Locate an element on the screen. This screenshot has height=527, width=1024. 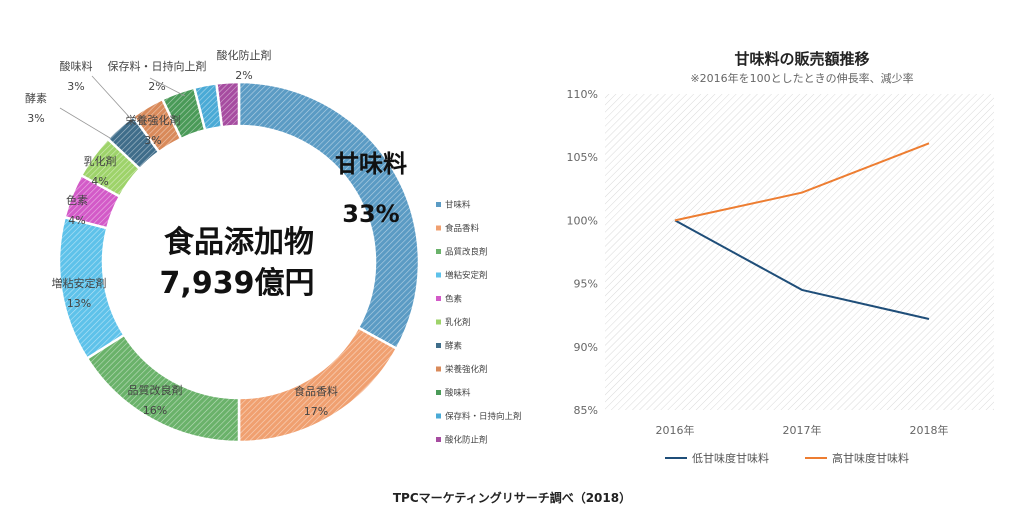
line-legend-label: 高甘味度甘味料 is located at coordinates (870, 458).